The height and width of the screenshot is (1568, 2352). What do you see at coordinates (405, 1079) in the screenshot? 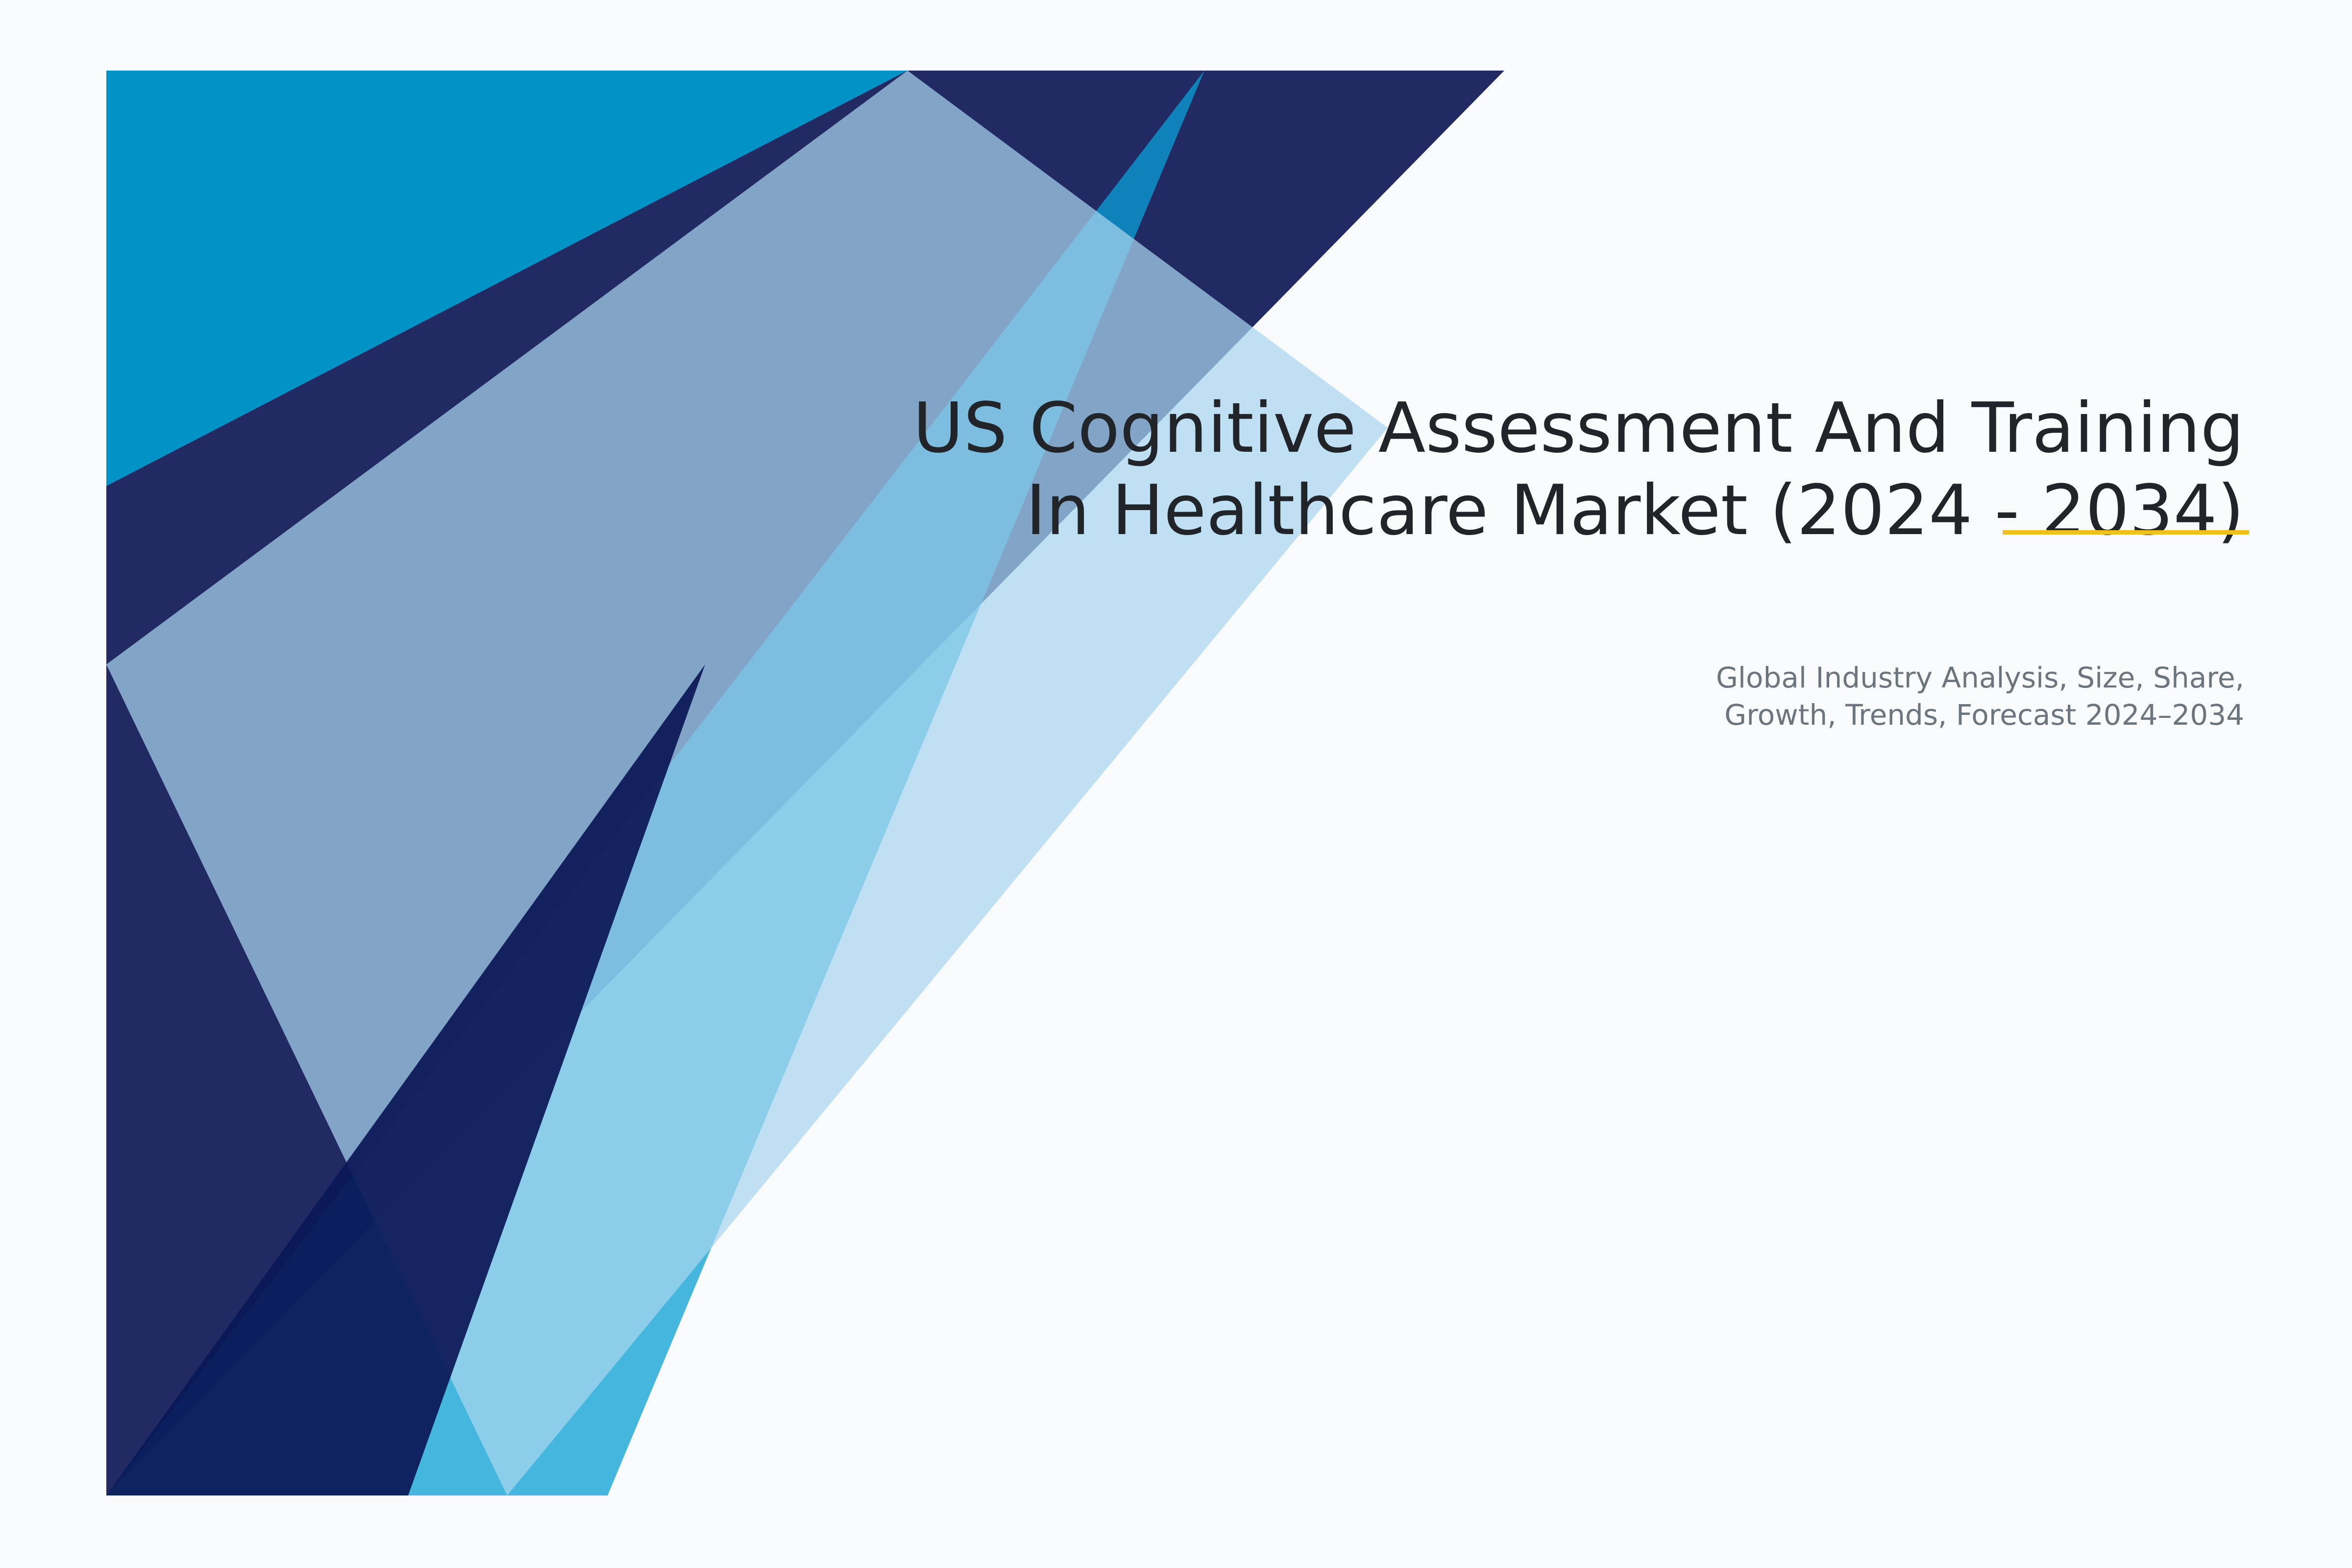
I see `deep-navy-triangle` at bounding box center [405, 1079].